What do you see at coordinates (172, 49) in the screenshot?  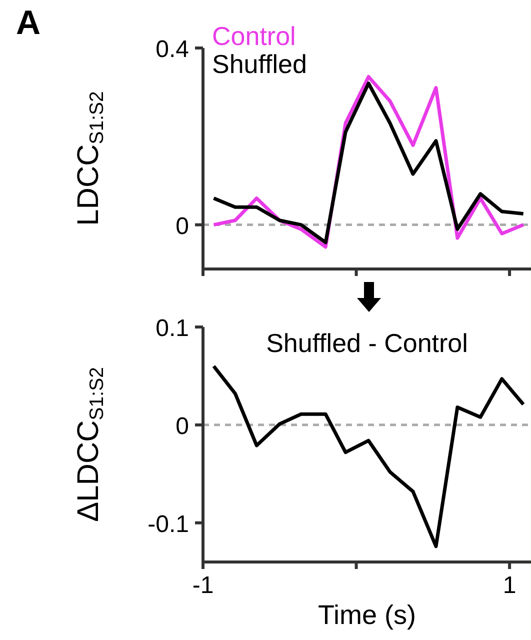 I see `y-tick-label: 0.4` at bounding box center [172, 49].